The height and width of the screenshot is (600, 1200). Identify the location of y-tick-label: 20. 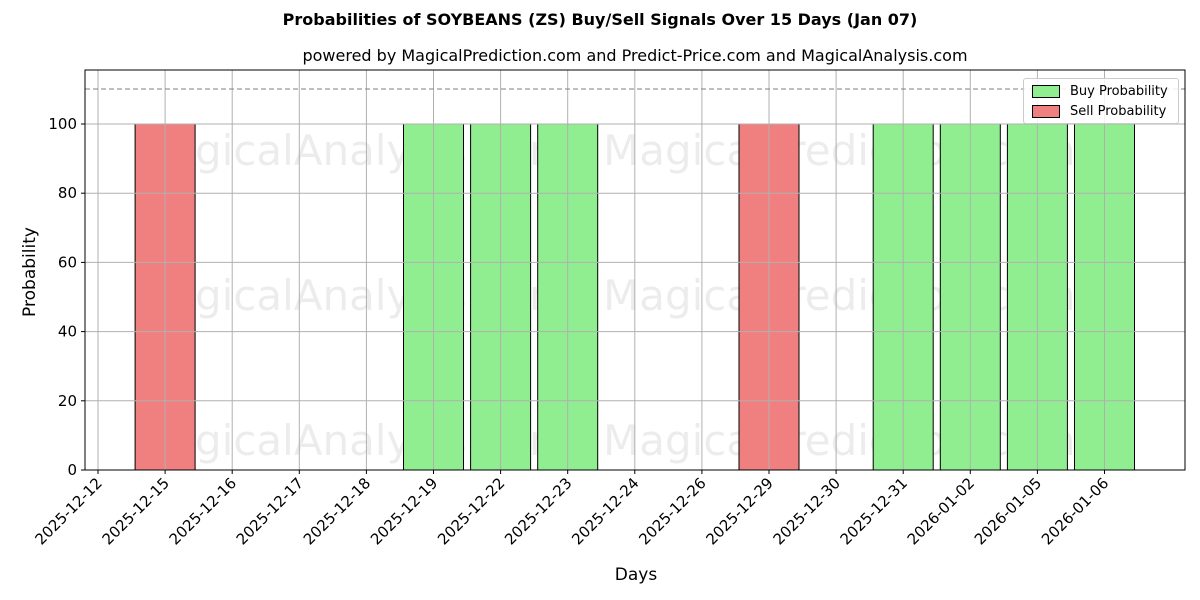
(67, 401).